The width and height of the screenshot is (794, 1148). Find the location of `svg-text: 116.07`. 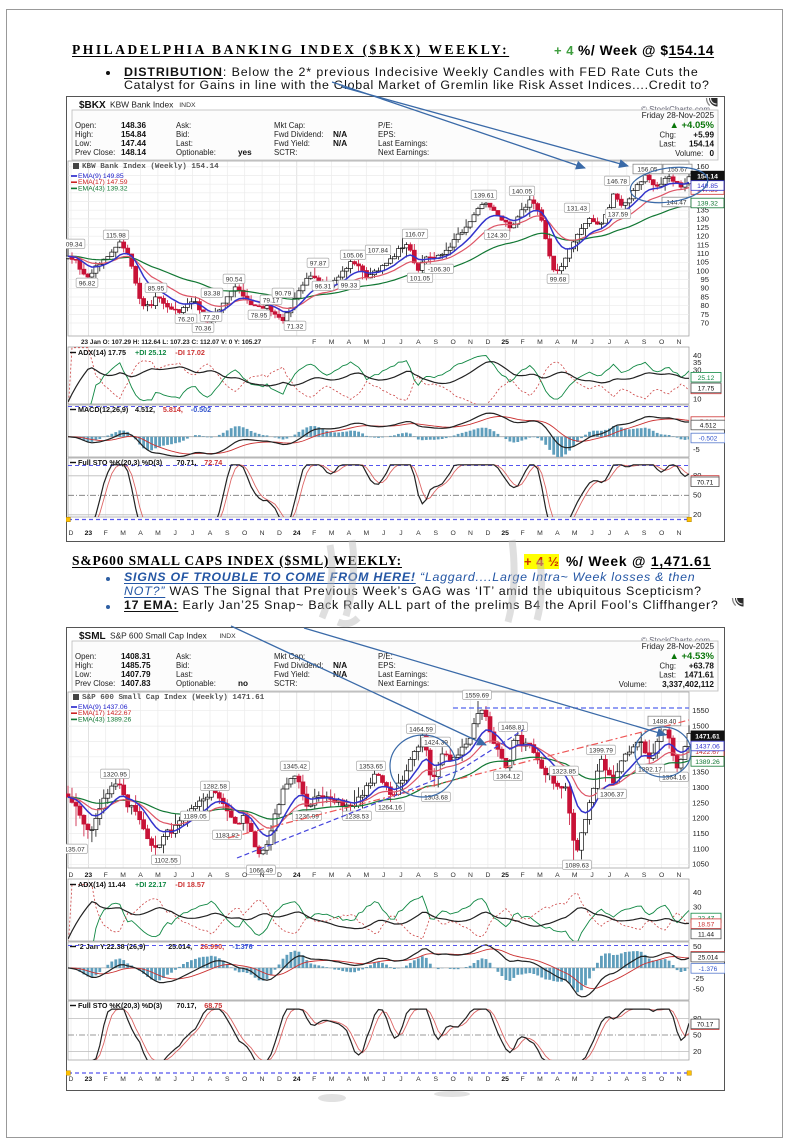

svg-text: 116.07 is located at coordinates (415, 234).